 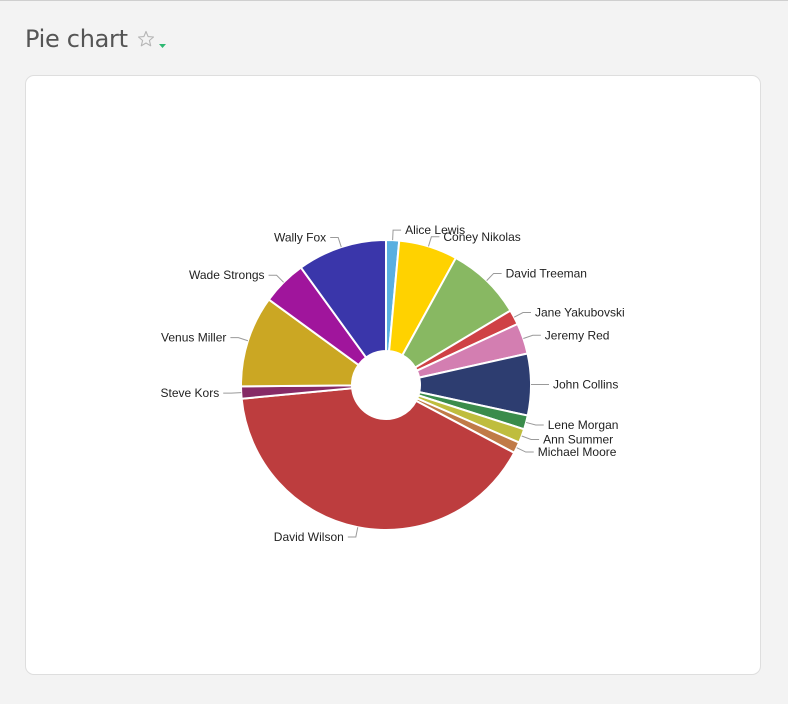 I want to click on slice-label: Lene Morgan, so click(x=583, y=425).